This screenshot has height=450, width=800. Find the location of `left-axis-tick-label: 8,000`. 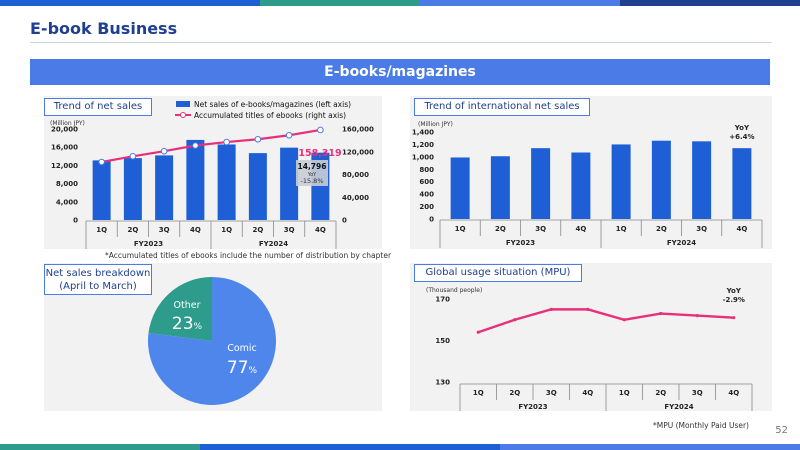

left-axis-tick-label: 8,000 is located at coordinates (67, 184).